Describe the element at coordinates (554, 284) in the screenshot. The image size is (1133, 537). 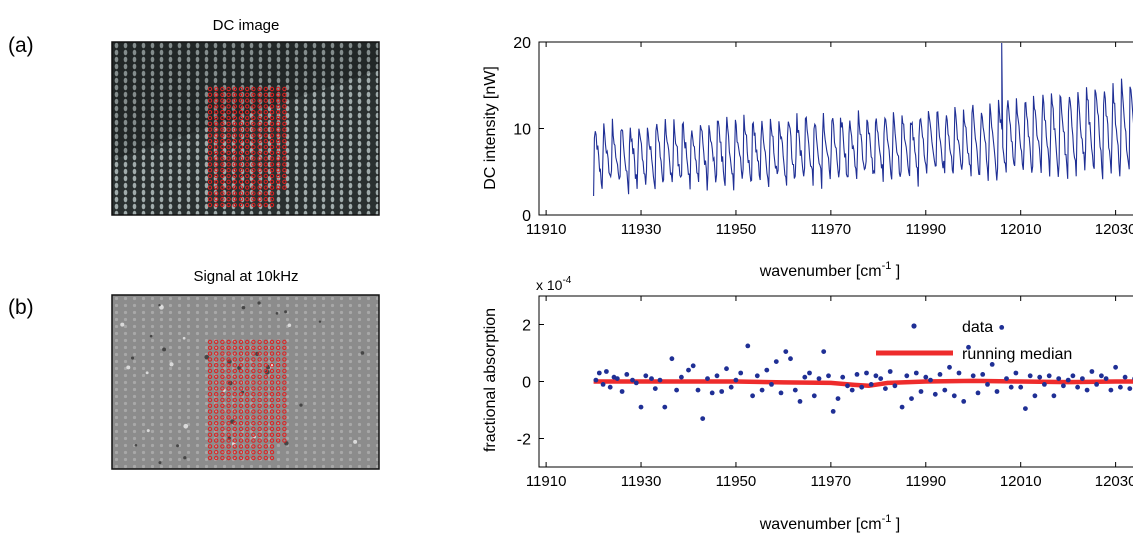
I see `chart-b-yscale: x 10-4` at that location.